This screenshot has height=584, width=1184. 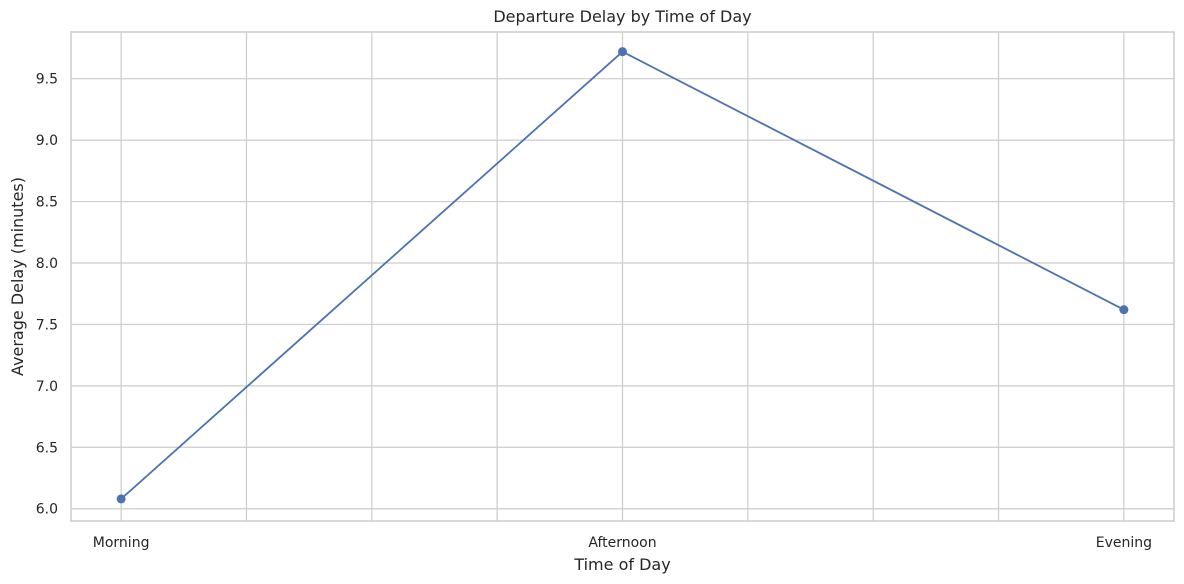 What do you see at coordinates (121, 543) in the screenshot?
I see `x-tick-label: Morning` at bounding box center [121, 543].